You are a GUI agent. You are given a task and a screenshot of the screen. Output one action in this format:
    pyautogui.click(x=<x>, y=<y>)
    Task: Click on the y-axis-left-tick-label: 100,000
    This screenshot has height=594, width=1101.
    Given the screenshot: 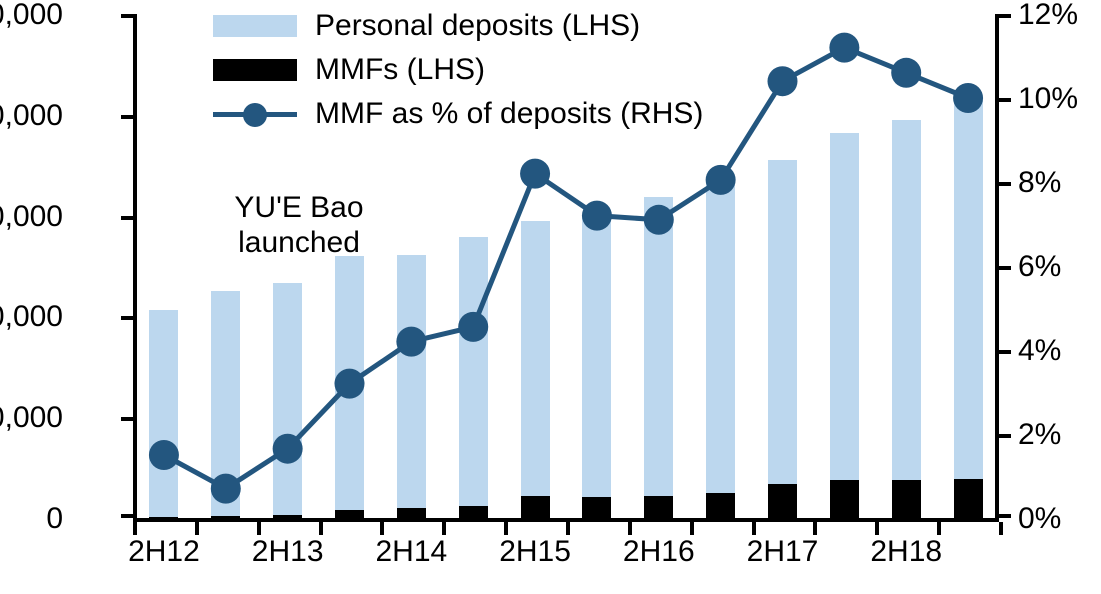 What is the action you would take?
    pyautogui.click(x=31, y=15)
    